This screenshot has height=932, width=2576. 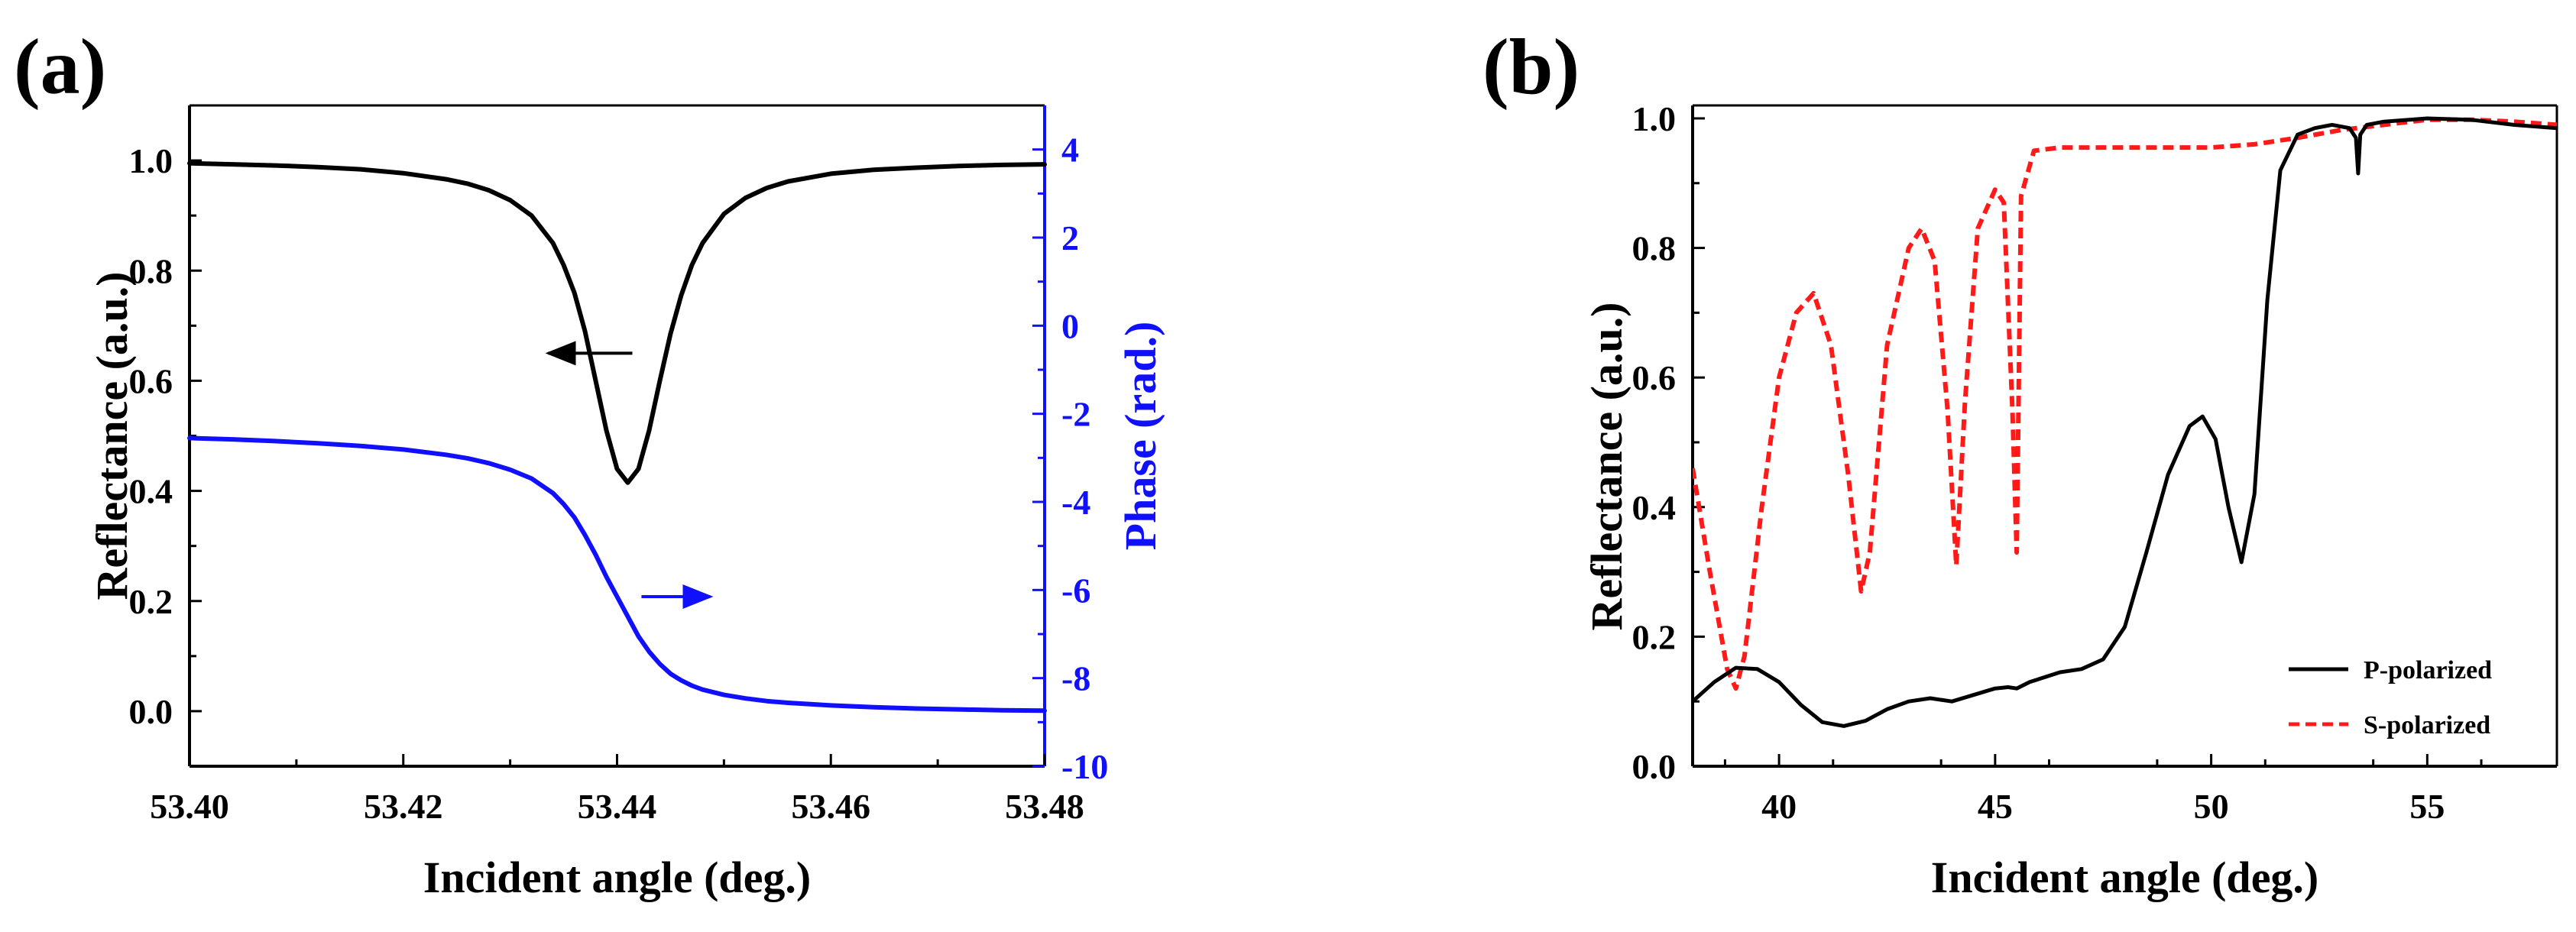 What do you see at coordinates (189, 806) in the screenshot?
I see `panel-a-x-tick-label: 53.40` at bounding box center [189, 806].